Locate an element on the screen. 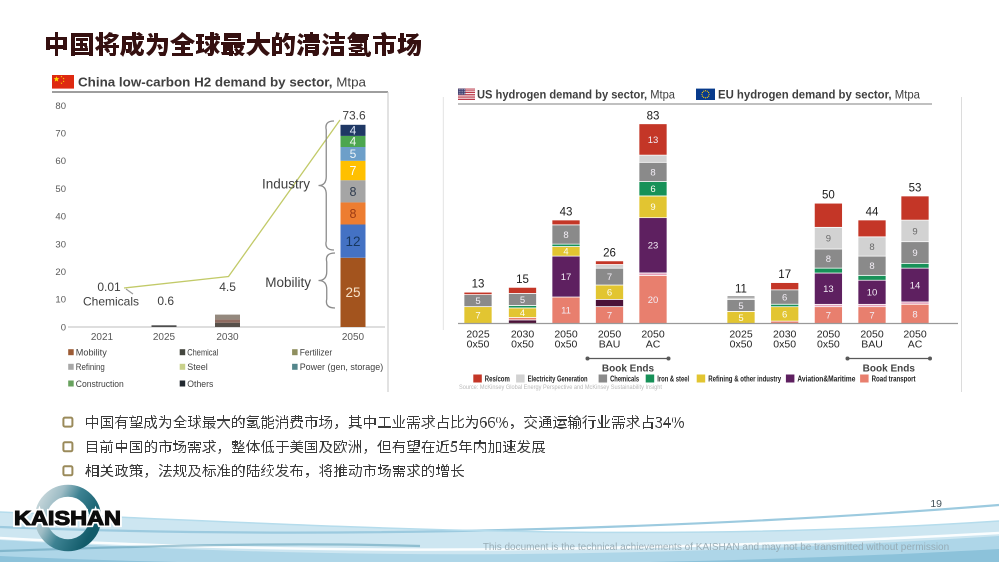 This screenshot has width=999, height=567. svg-text: 60 is located at coordinates (60, 161).